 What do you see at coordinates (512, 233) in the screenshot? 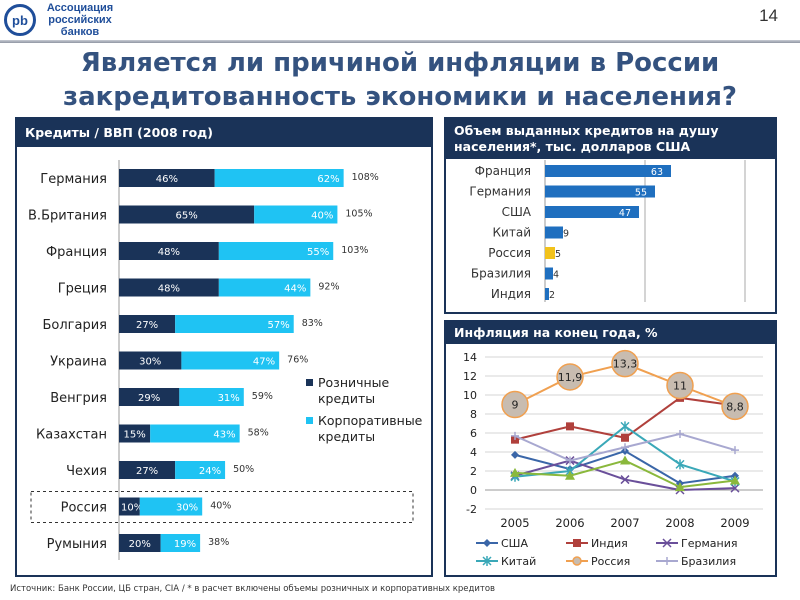
I see `category-label: Китай` at bounding box center [512, 233].